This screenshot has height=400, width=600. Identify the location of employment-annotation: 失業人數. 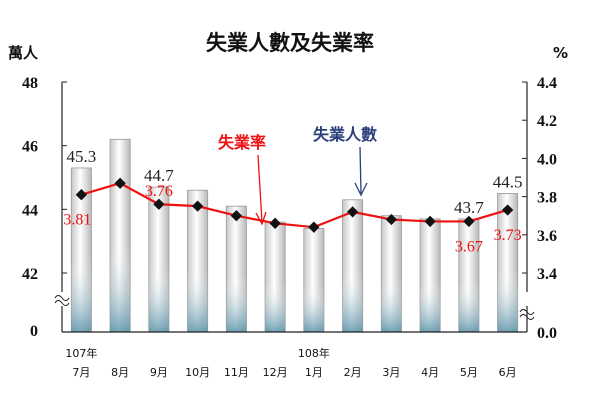
(345, 161).